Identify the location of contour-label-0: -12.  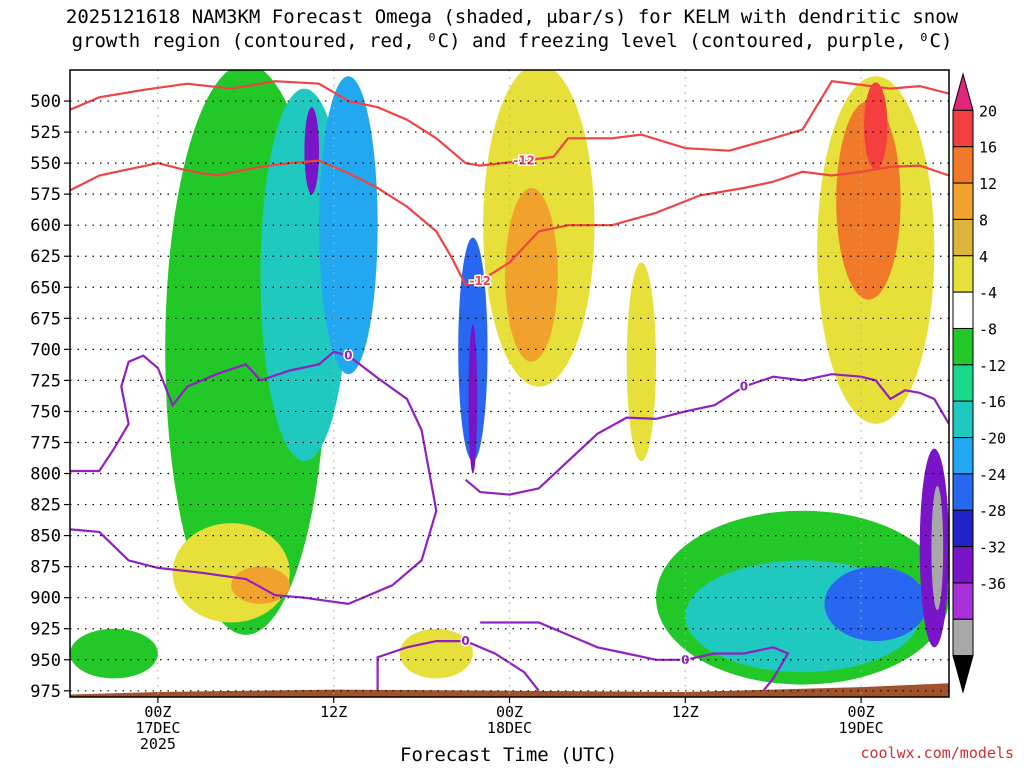
(524, 161).